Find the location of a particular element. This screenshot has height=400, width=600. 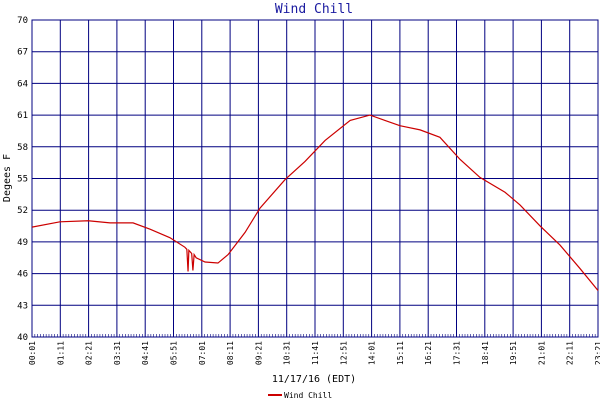

x-tick-label: 04:41 is located at coordinates (145, 353).